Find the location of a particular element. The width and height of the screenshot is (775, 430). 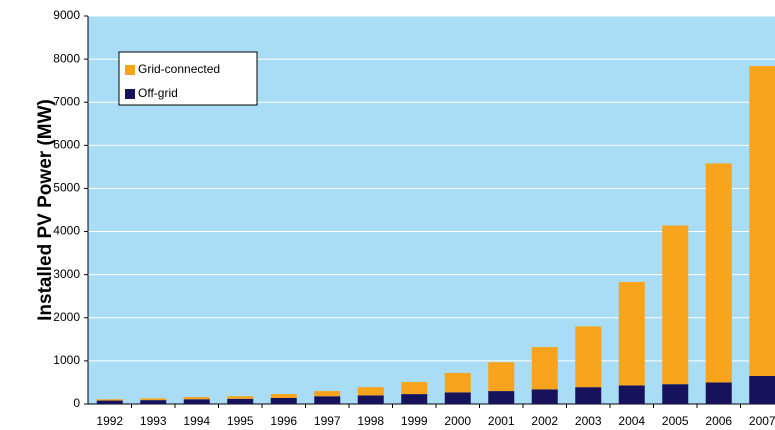

x-tick-label: 2007 is located at coordinates (762, 421).